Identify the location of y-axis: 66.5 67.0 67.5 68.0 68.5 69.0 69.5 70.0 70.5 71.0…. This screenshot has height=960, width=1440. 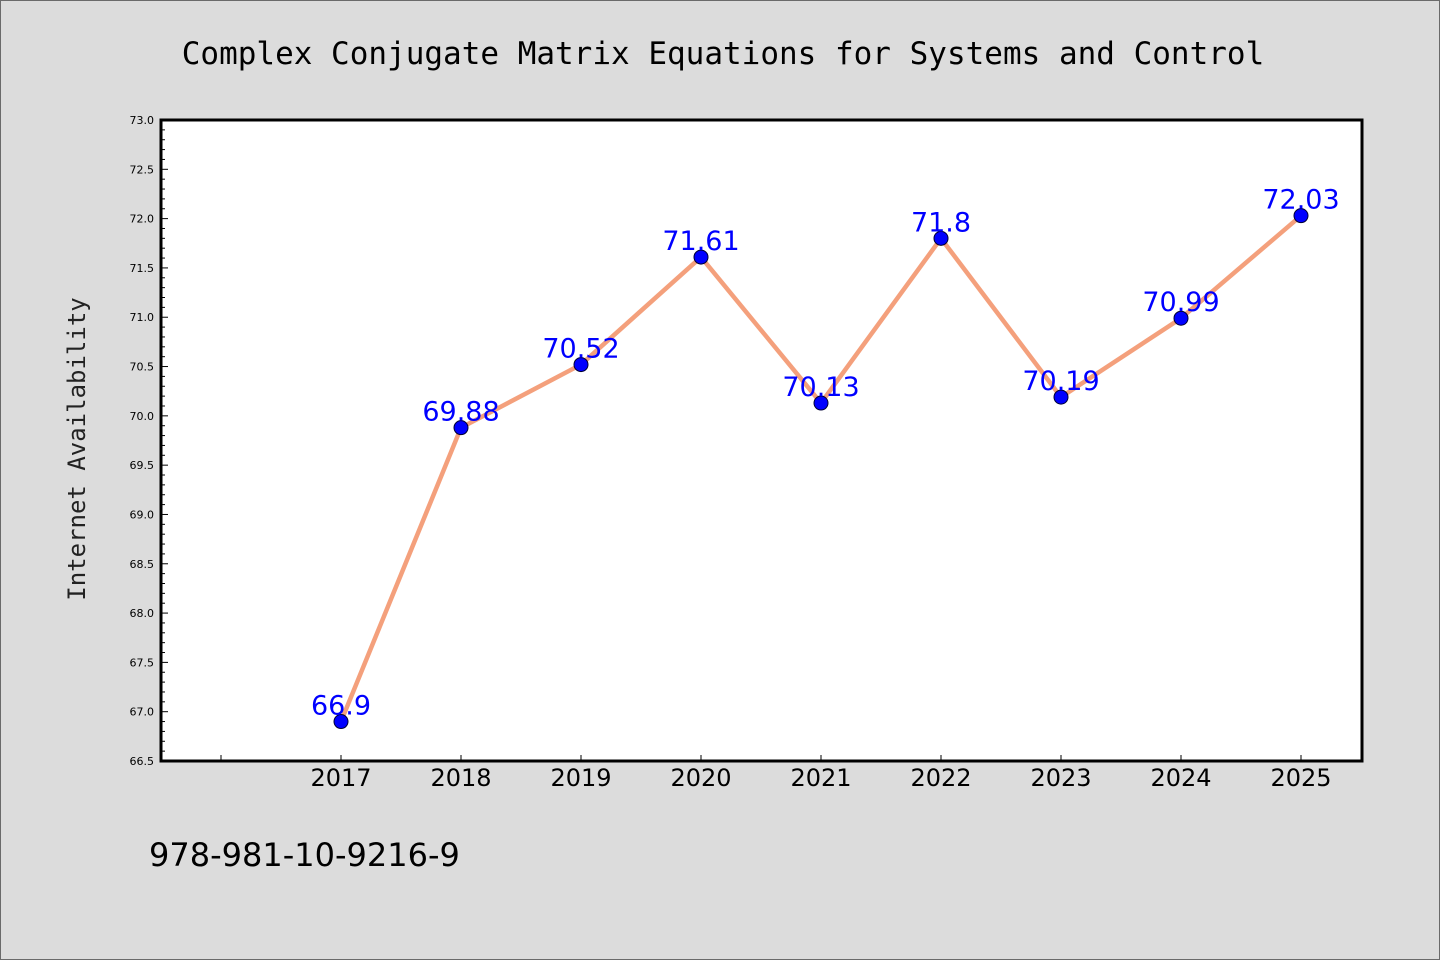
(149, 441).